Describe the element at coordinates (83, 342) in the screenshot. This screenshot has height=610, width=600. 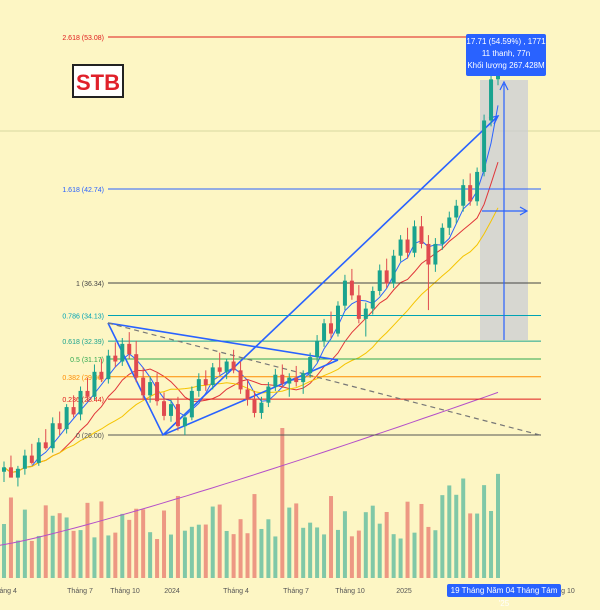
I see `fib-label-4: 0.618 (32.39)` at that location.